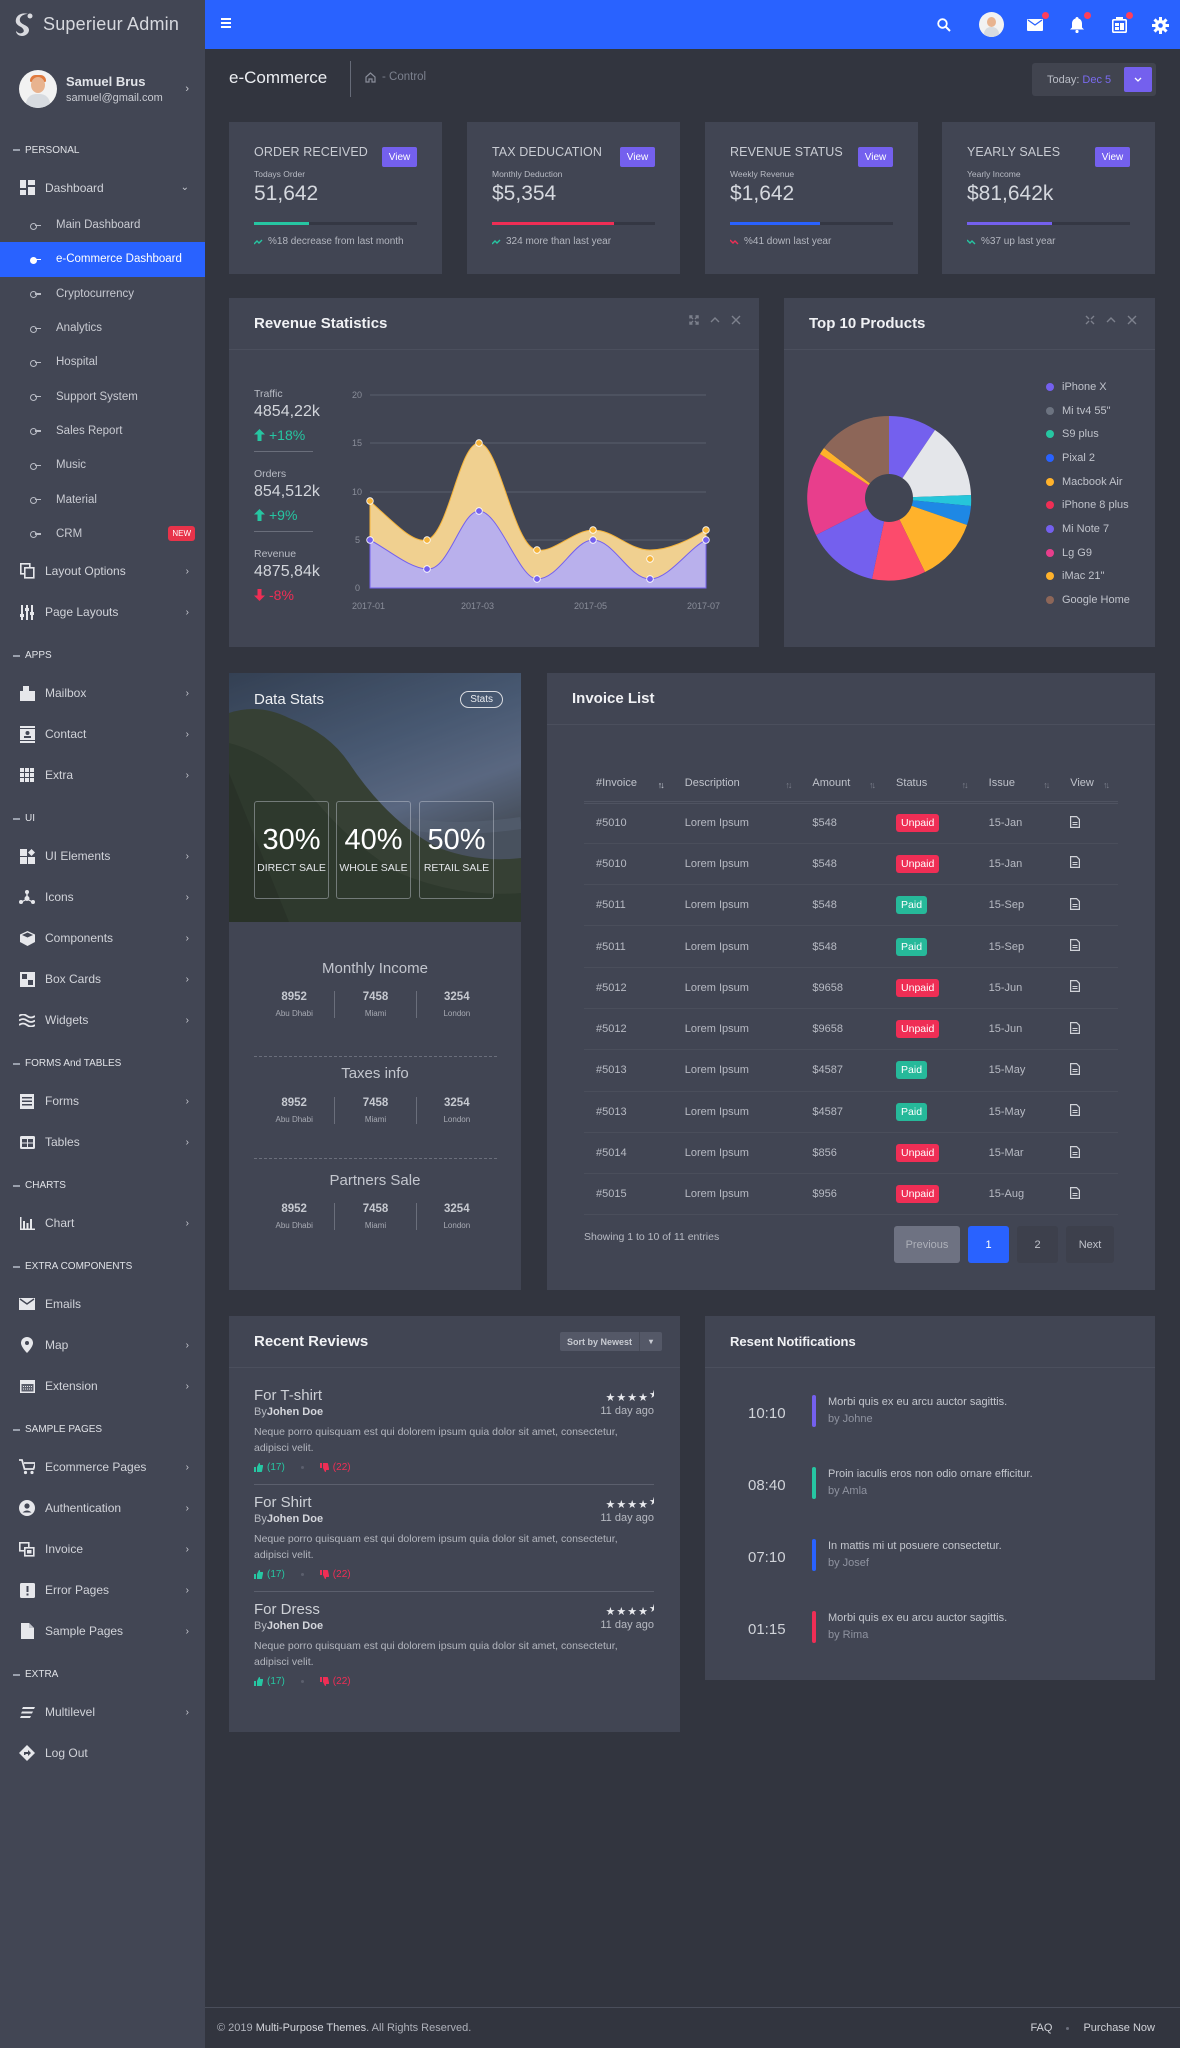 The width and height of the screenshot is (1180, 2048). I want to click on sidebar-item-log-out: Log Out, so click(102, 1753).